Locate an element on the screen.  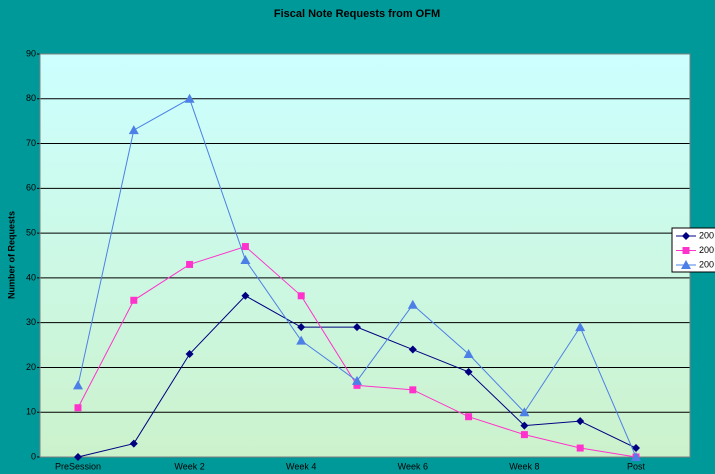
y-tick-label: 80 is located at coordinates (31, 98).